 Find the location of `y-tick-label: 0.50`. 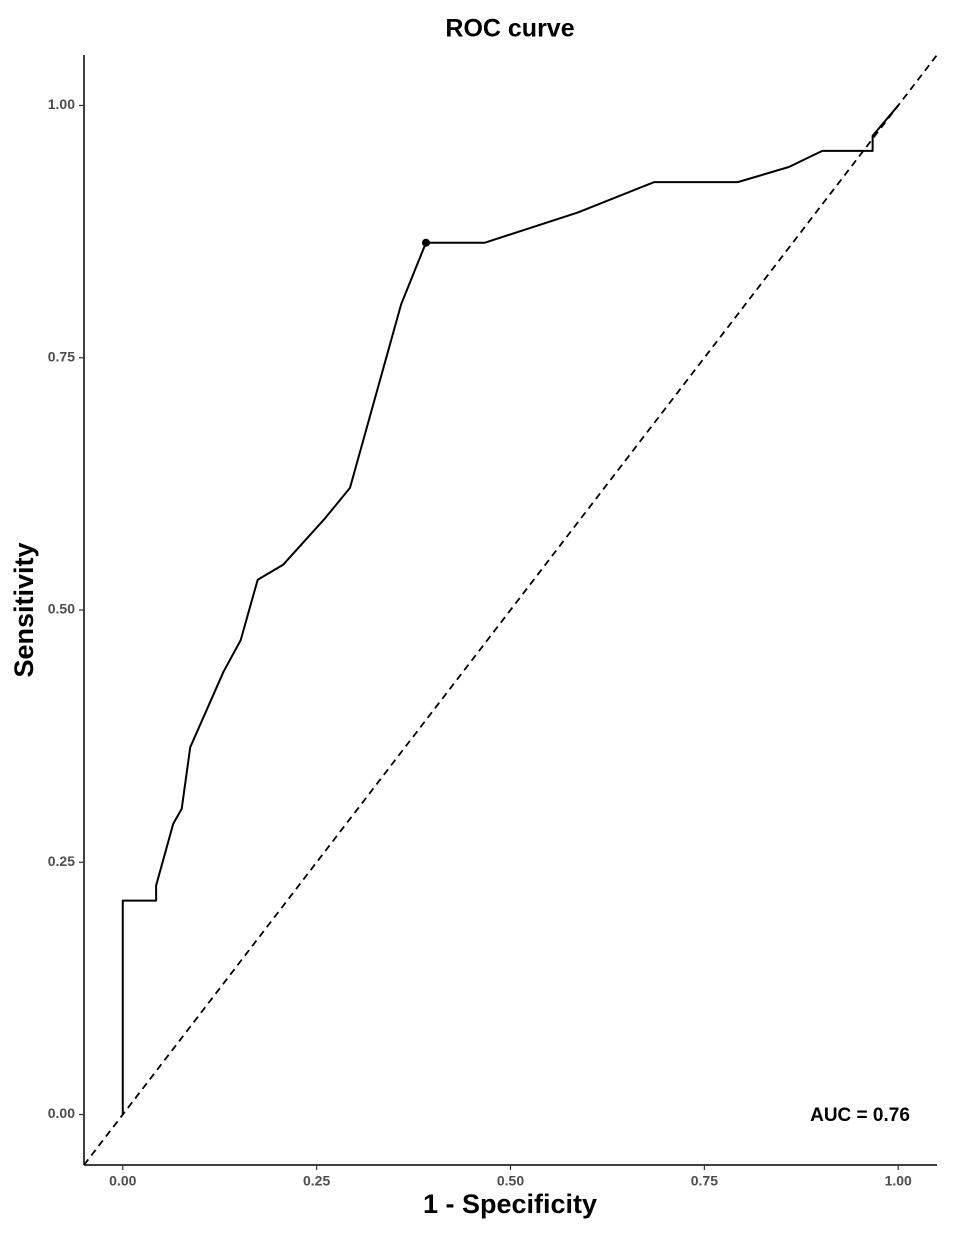

y-tick-label: 0.50 is located at coordinates (61, 609).